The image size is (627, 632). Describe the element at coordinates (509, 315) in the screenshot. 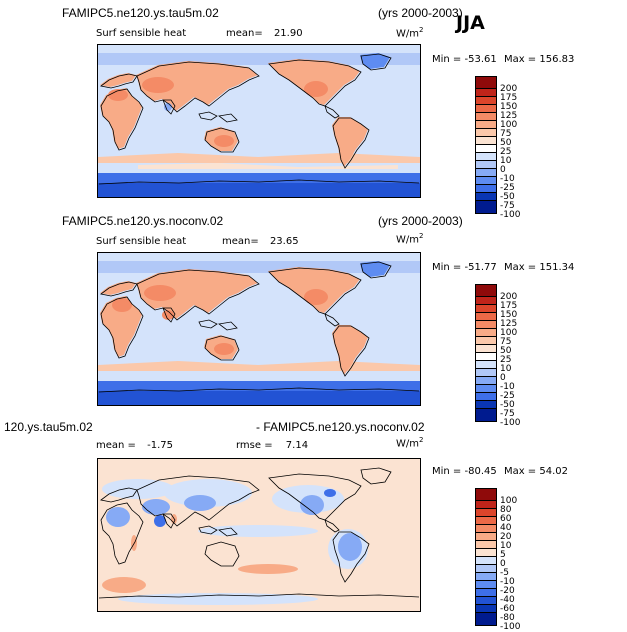

I see `colorbar-tick-label: 150` at that location.